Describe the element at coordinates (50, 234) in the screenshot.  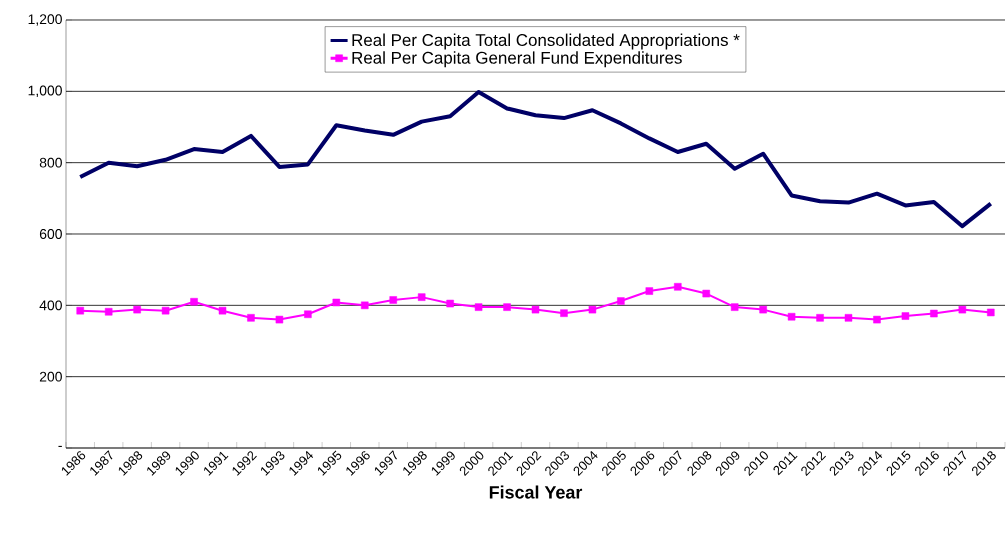
I see `y-tick-label: 600` at that location.